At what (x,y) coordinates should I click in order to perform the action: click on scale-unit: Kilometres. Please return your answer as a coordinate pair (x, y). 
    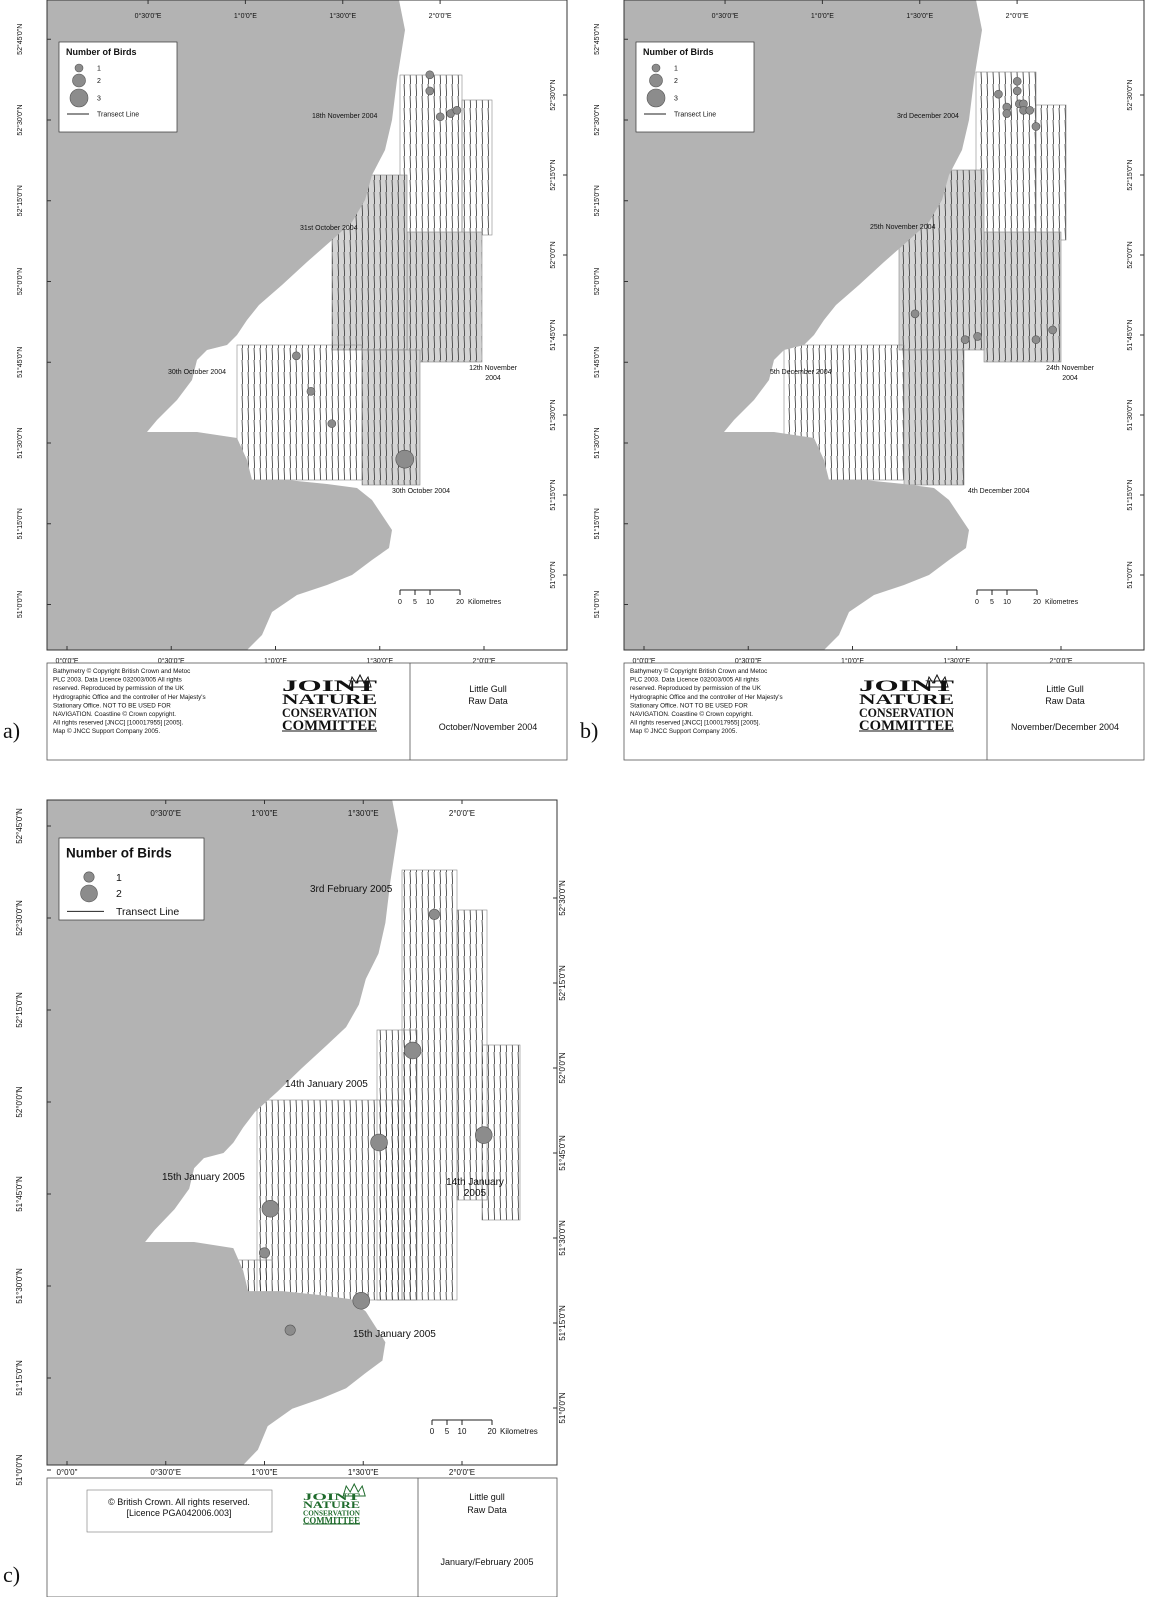
    Looking at the image, I should click on (1062, 602).